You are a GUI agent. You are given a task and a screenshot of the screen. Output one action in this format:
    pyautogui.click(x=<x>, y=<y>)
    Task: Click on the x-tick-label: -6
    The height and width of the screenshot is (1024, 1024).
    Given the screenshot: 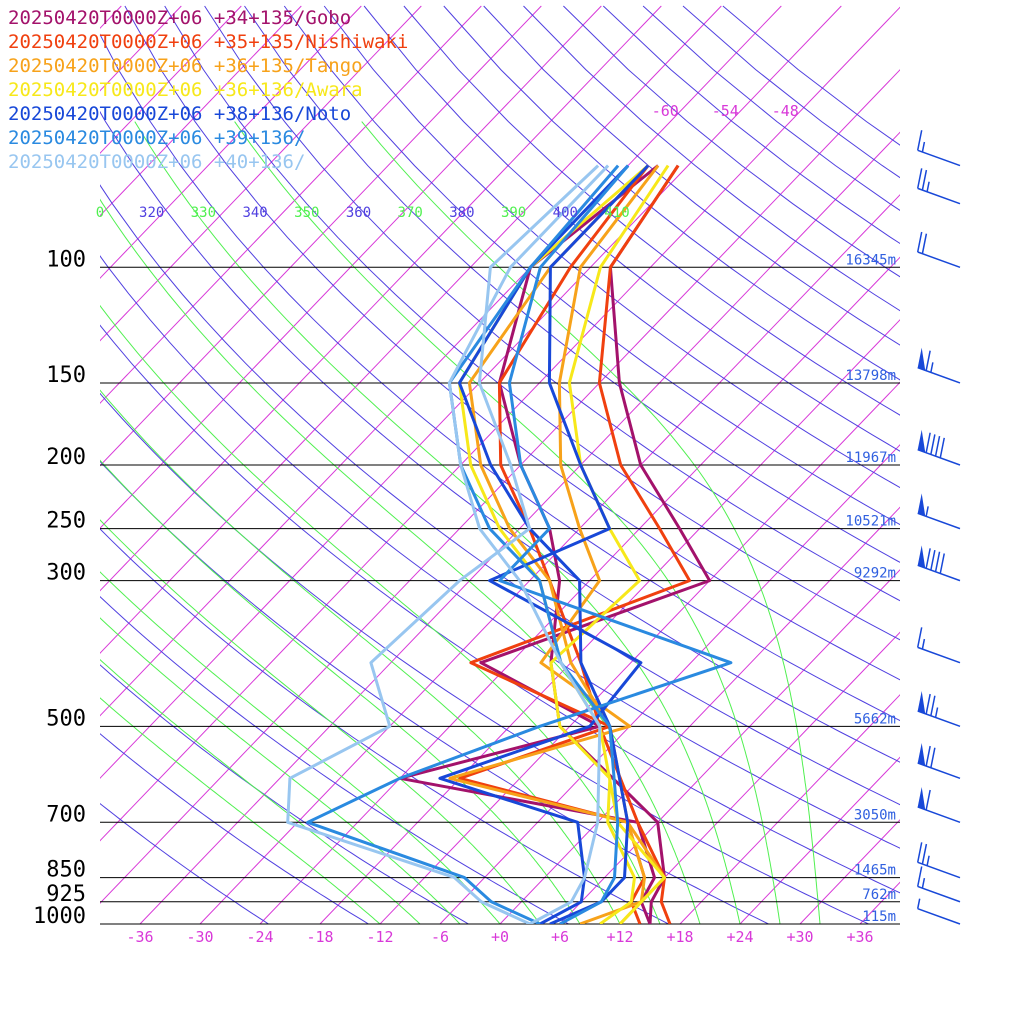 What is the action you would take?
    pyautogui.click(x=440, y=937)
    